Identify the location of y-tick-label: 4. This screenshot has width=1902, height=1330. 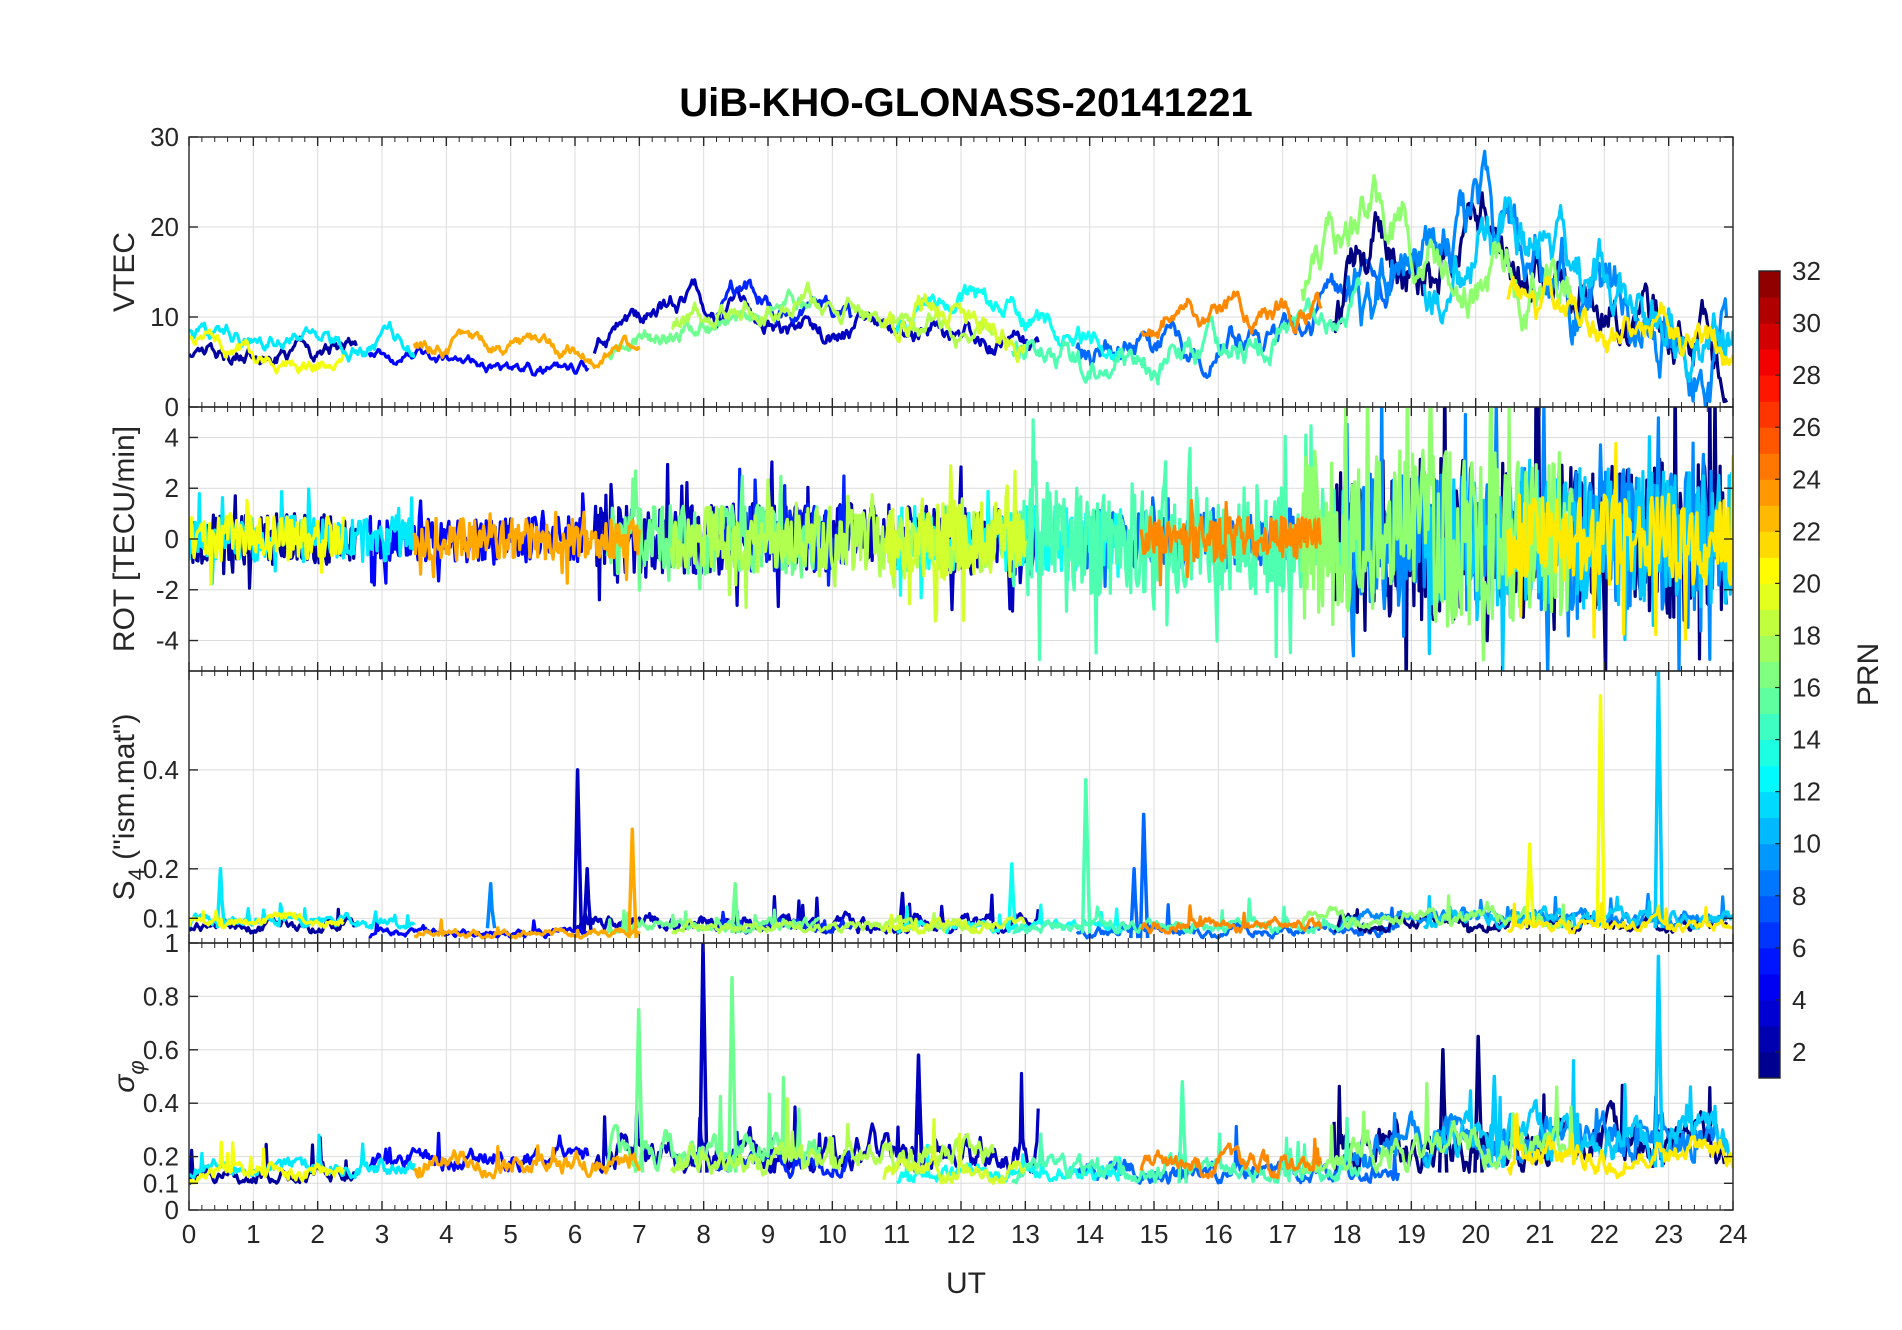
(172, 437).